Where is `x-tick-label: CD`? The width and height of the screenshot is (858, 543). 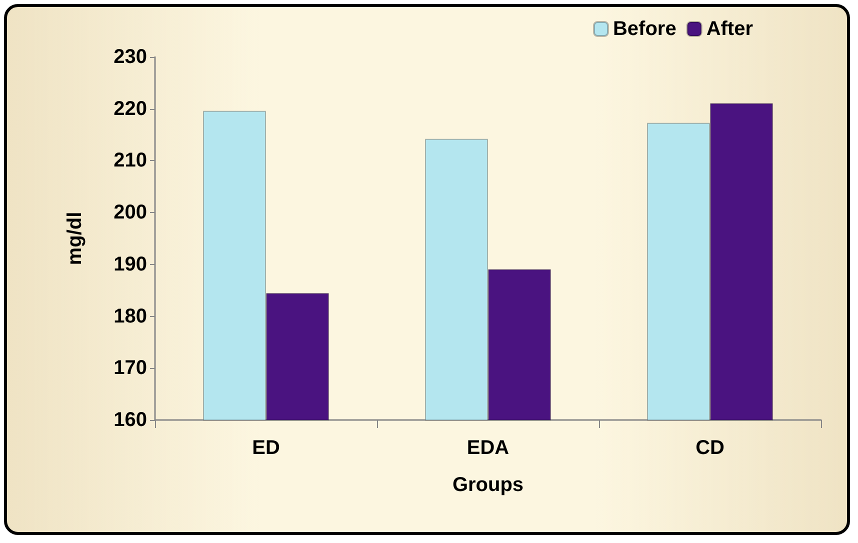
x-tick-label: CD is located at coordinates (710, 448).